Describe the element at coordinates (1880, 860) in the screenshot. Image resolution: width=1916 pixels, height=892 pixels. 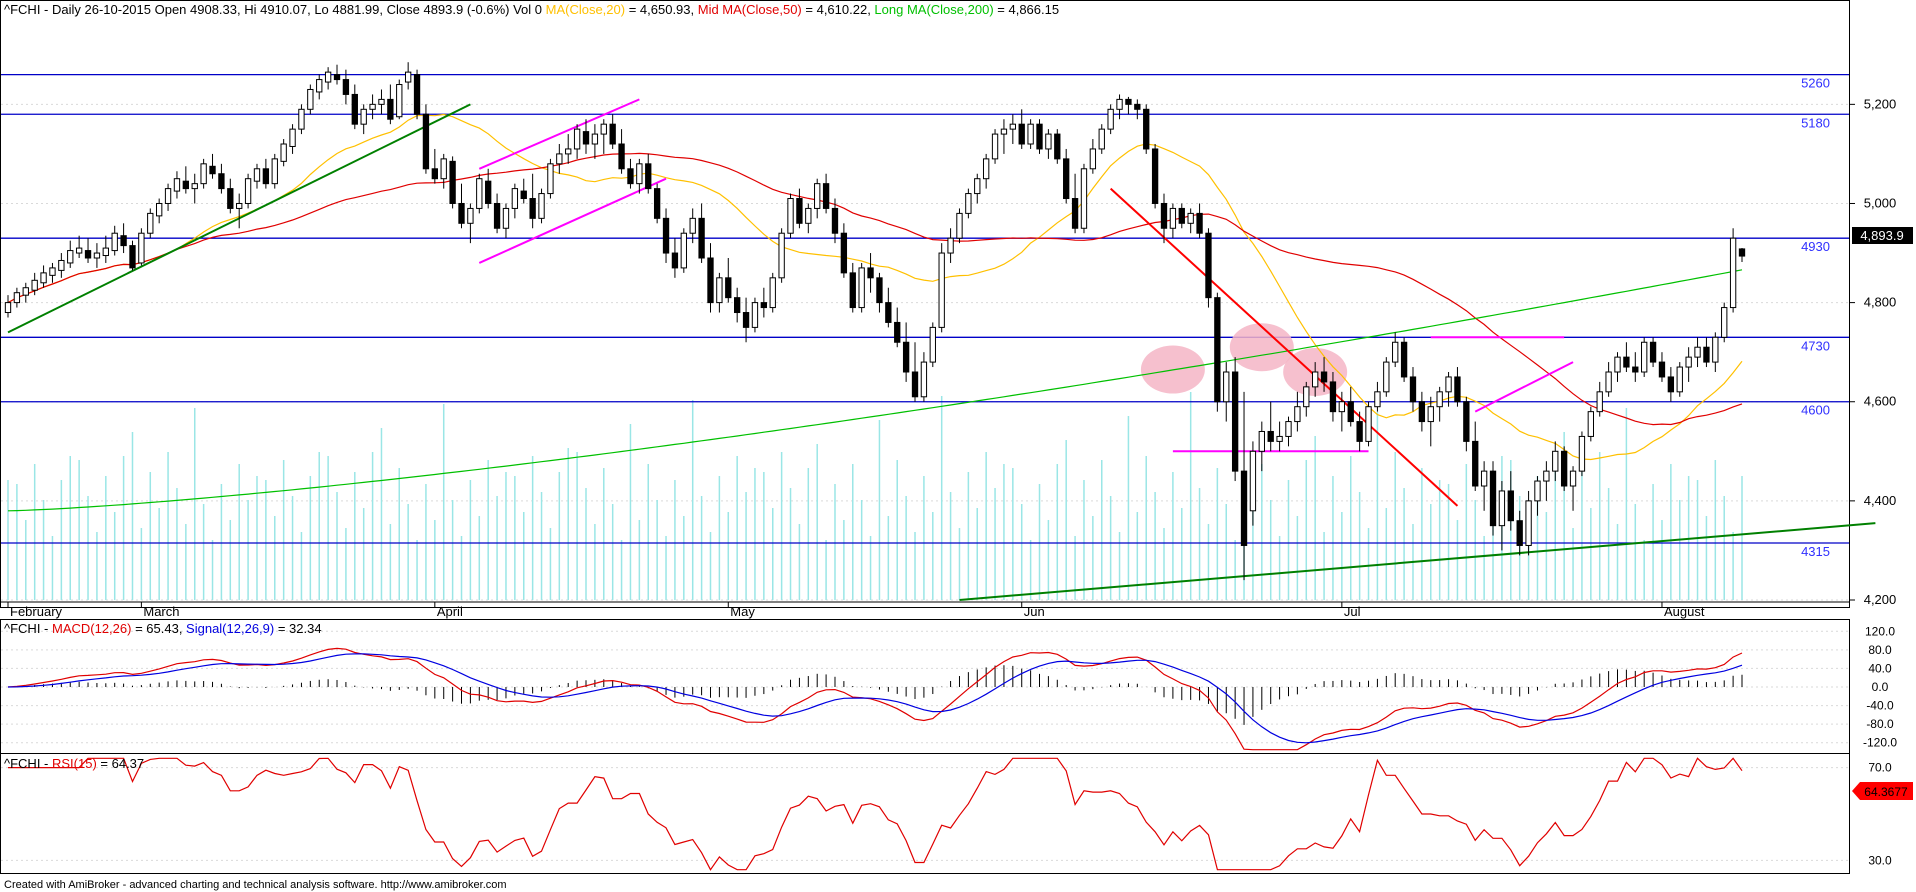
I see `rsi-axis-label: 30.0` at that location.